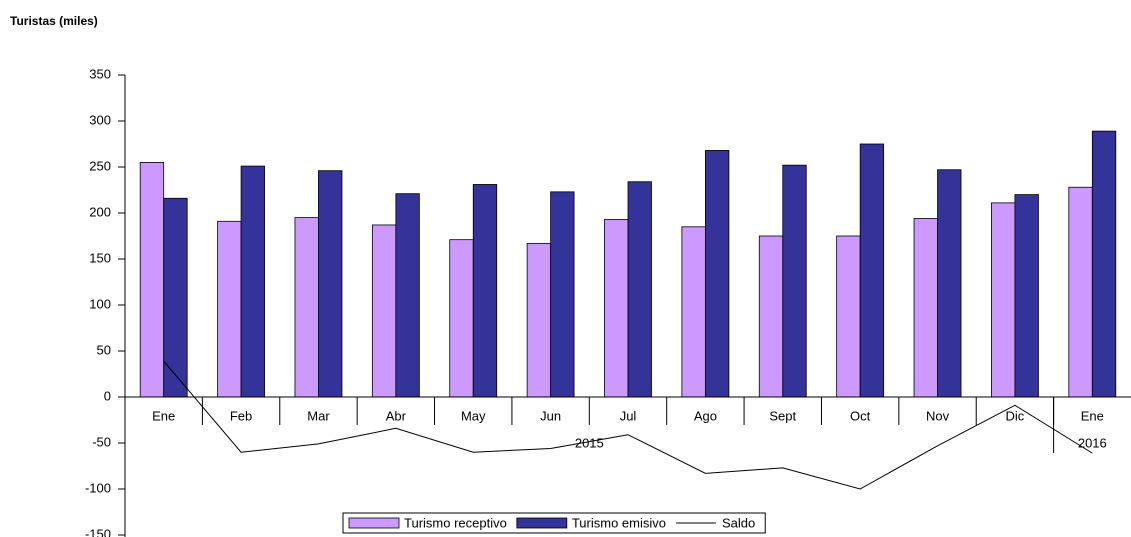  I want to click on y-tick-label: -150, so click(98, 531).